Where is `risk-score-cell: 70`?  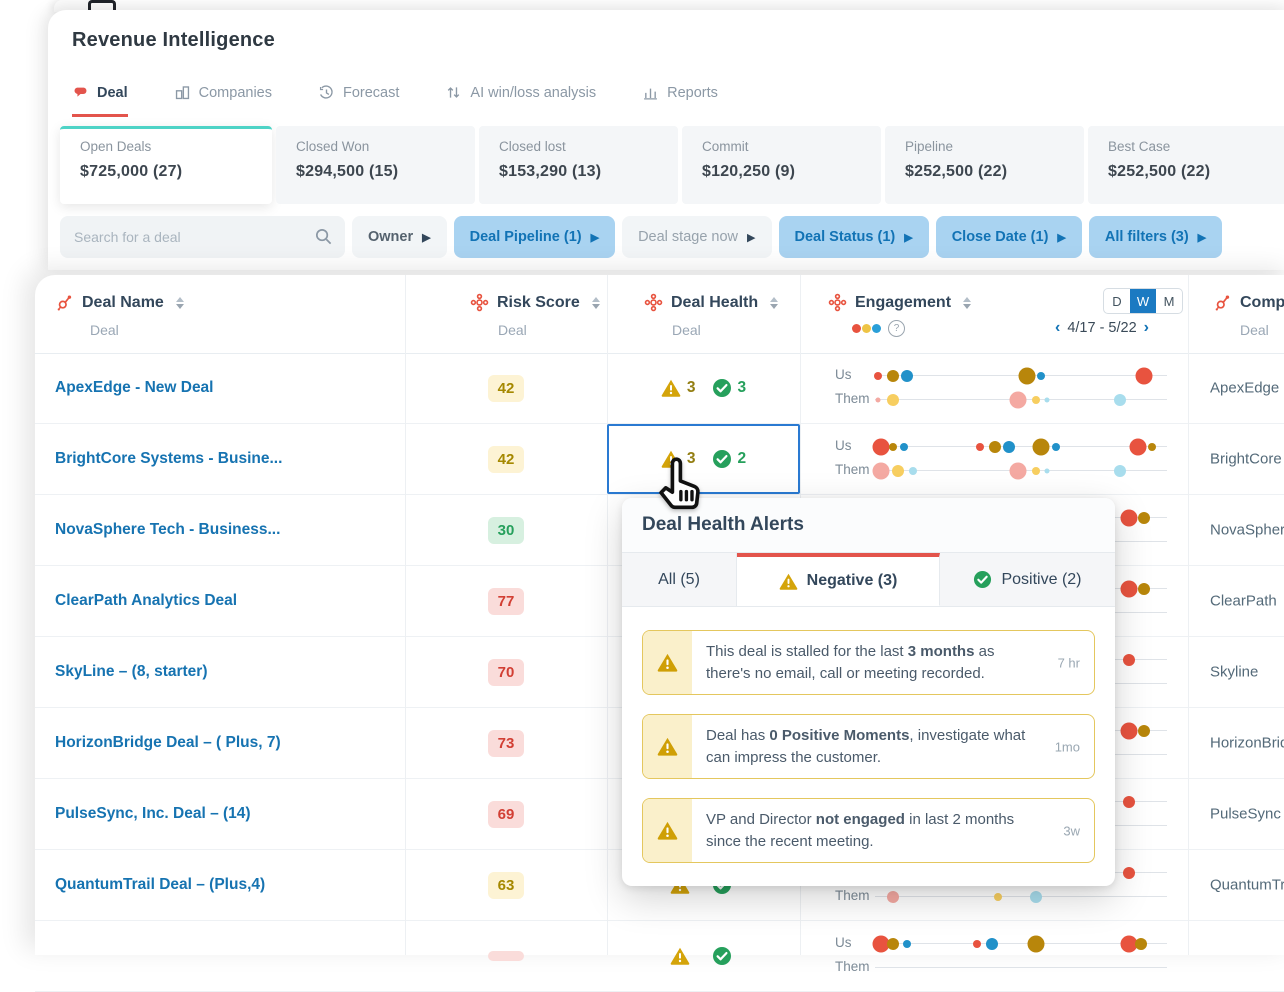
risk-score-cell: 70 is located at coordinates (506, 672).